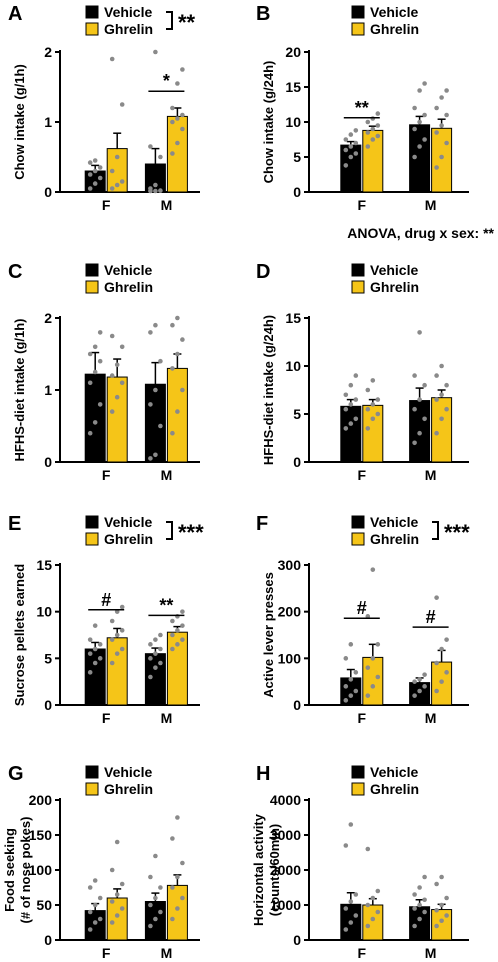 The width and height of the screenshot is (498, 962). What do you see at coordinates (187, 22) in the screenshot?
I see `legend-sig: **` at bounding box center [187, 22].